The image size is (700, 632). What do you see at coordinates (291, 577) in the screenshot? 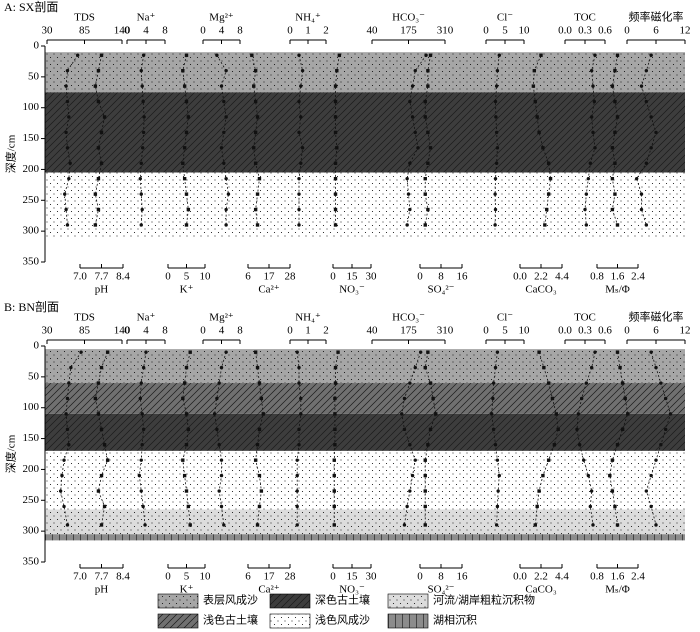
I see `x-tick-label: 28` at bounding box center [291, 577].